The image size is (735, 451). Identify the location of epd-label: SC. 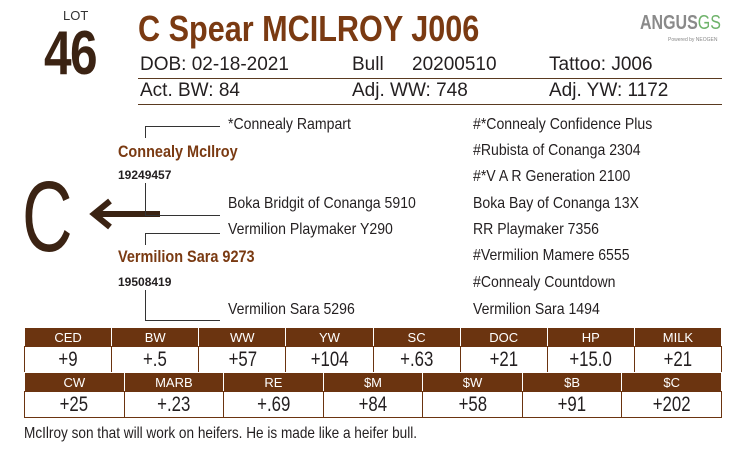
(416, 337).